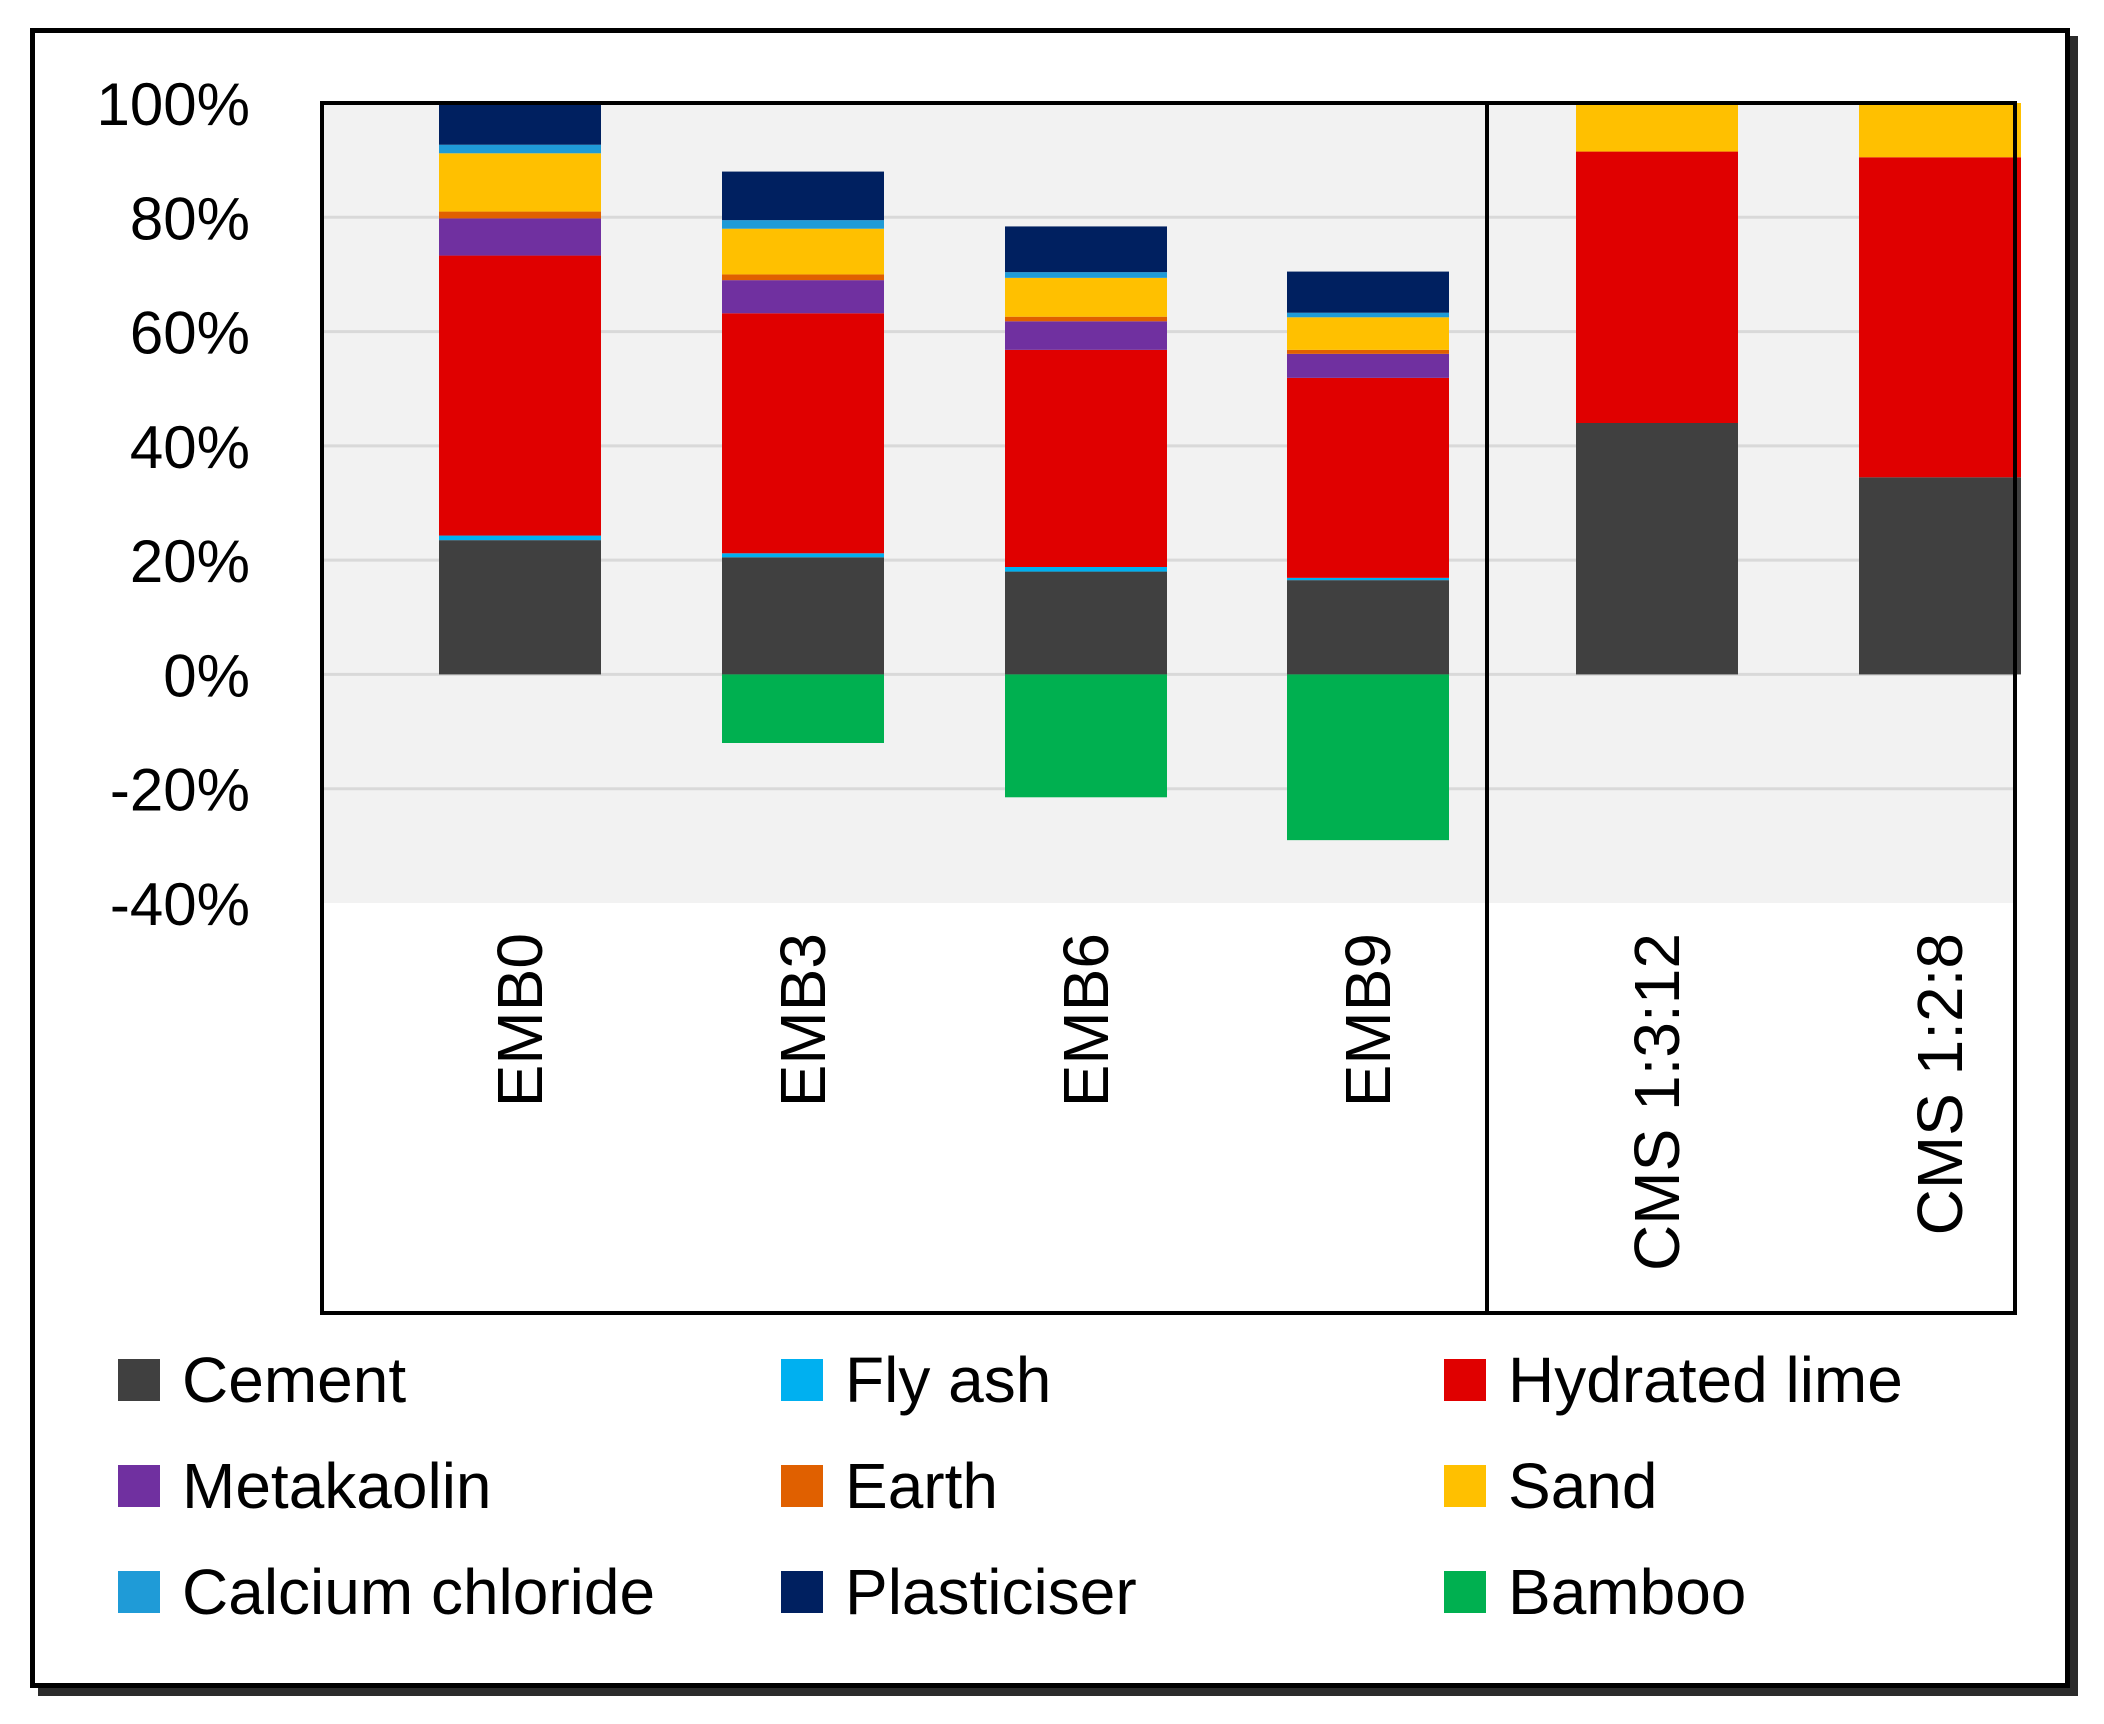  What do you see at coordinates (294, 1380) in the screenshot?
I see `legend-label: Cement` at bounding box center [294, 1380].